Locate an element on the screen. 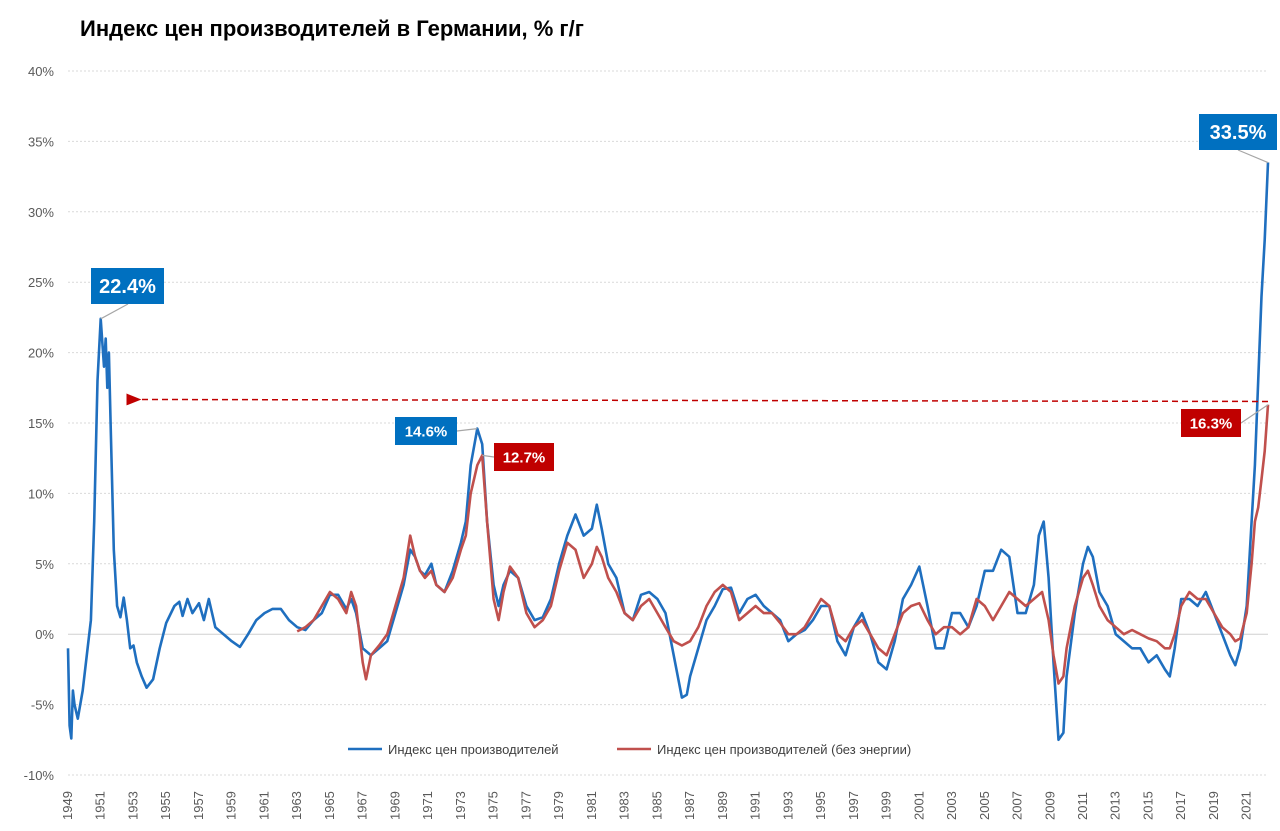  x-tick-label: 1999 is located at coordinates (886, 805).